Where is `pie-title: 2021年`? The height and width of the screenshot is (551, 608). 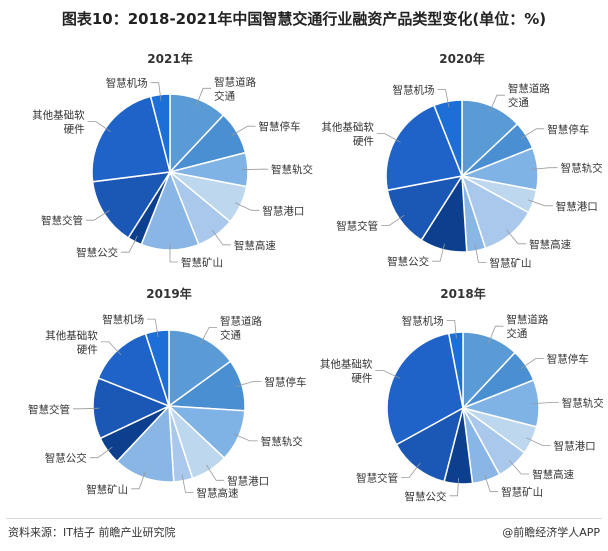
pie-title: 2021年 is located at coordinates (169, 58).